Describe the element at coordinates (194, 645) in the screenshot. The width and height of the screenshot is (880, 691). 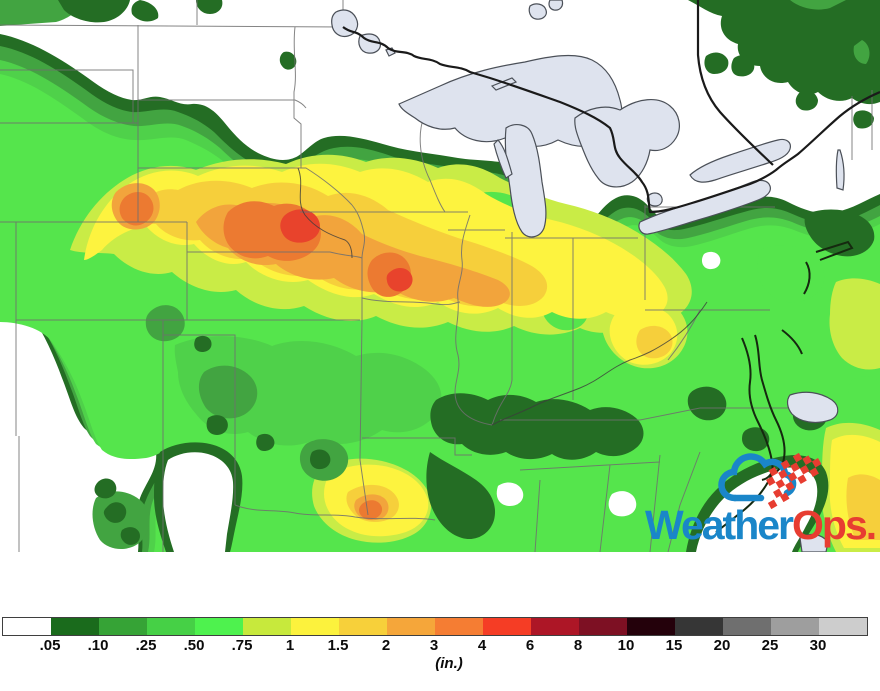
I see `colorbar-tick-label: .50` at that location.